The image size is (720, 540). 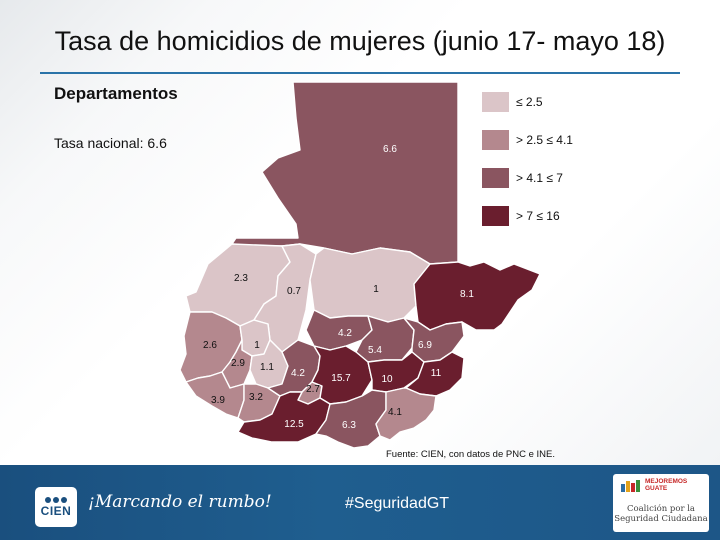 I want to click on label-izabal: 8.1, so click(x=467, y=294).